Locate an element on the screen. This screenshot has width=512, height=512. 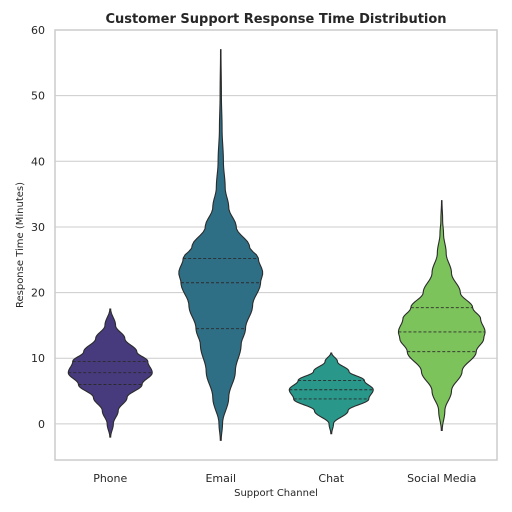
y-tick-labels: 0 10 20 30 40 50 60 is located at coordinates (38, 227).